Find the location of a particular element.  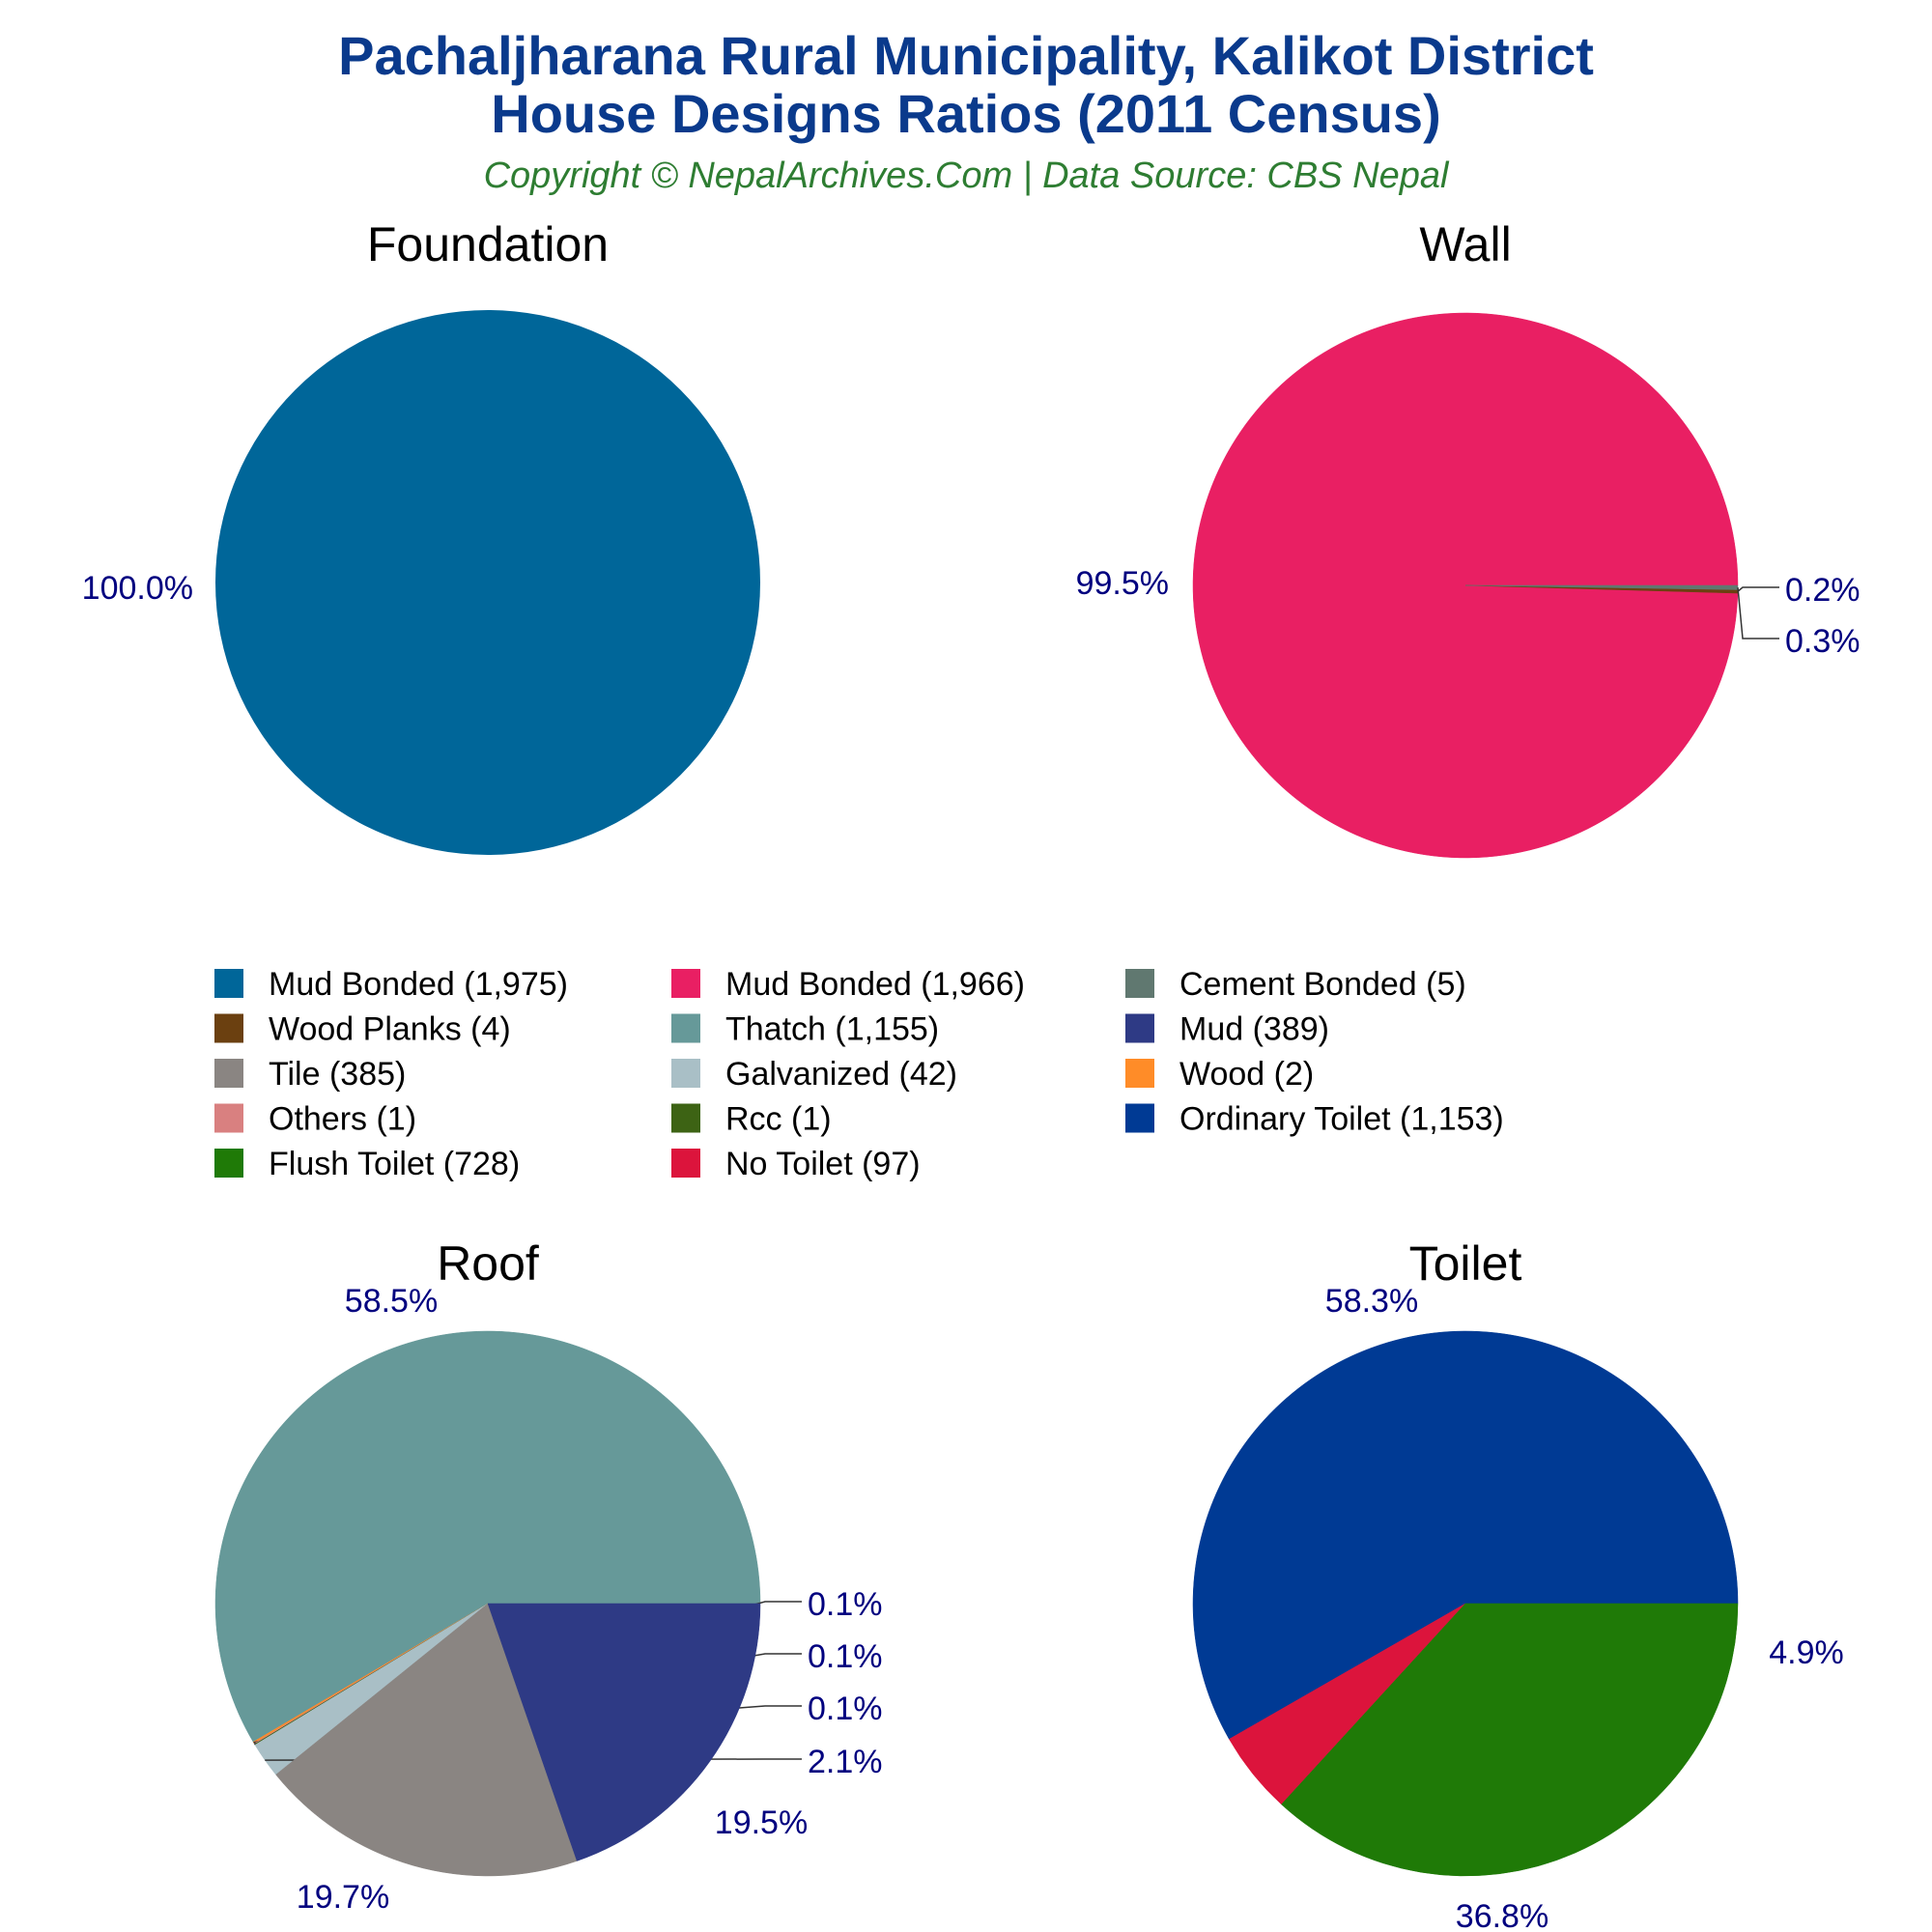

chart-title-line-2: House Designs Ratios (2011 Census) is located at coordinates (966, 113).